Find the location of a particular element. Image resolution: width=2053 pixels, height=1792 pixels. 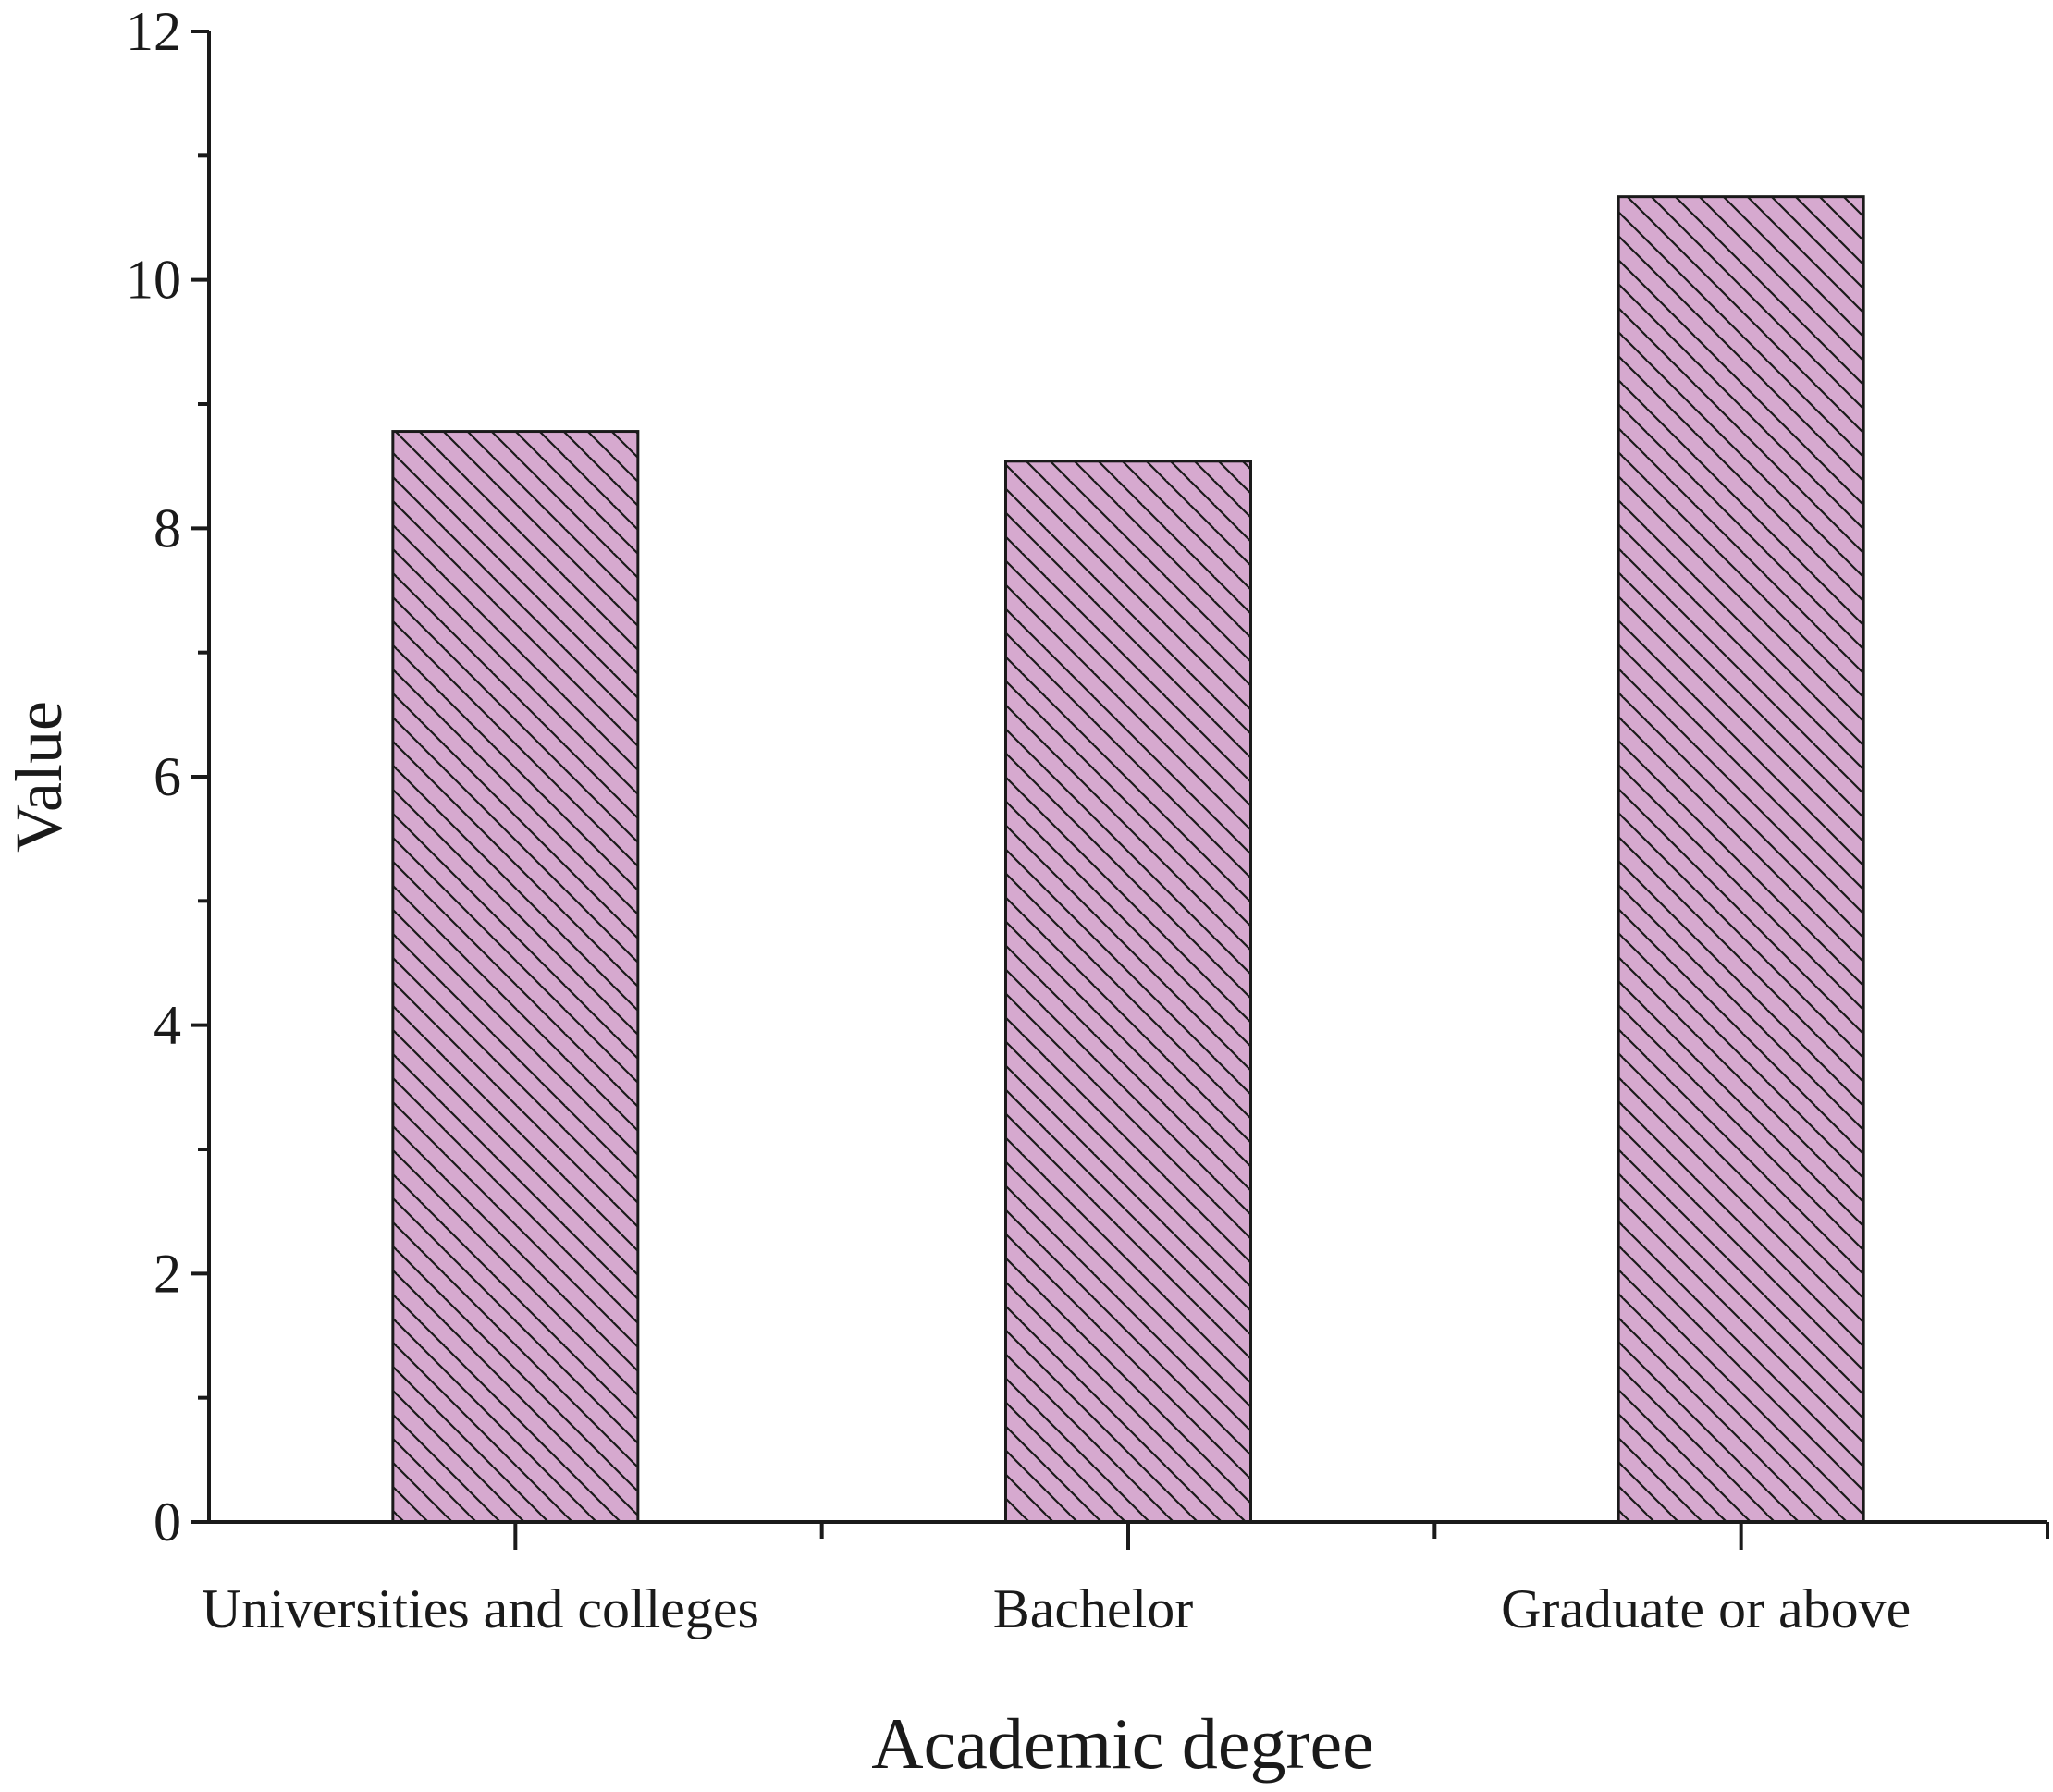

x-tick-label: Universities and colleges is located at coordinates (481, 1608).